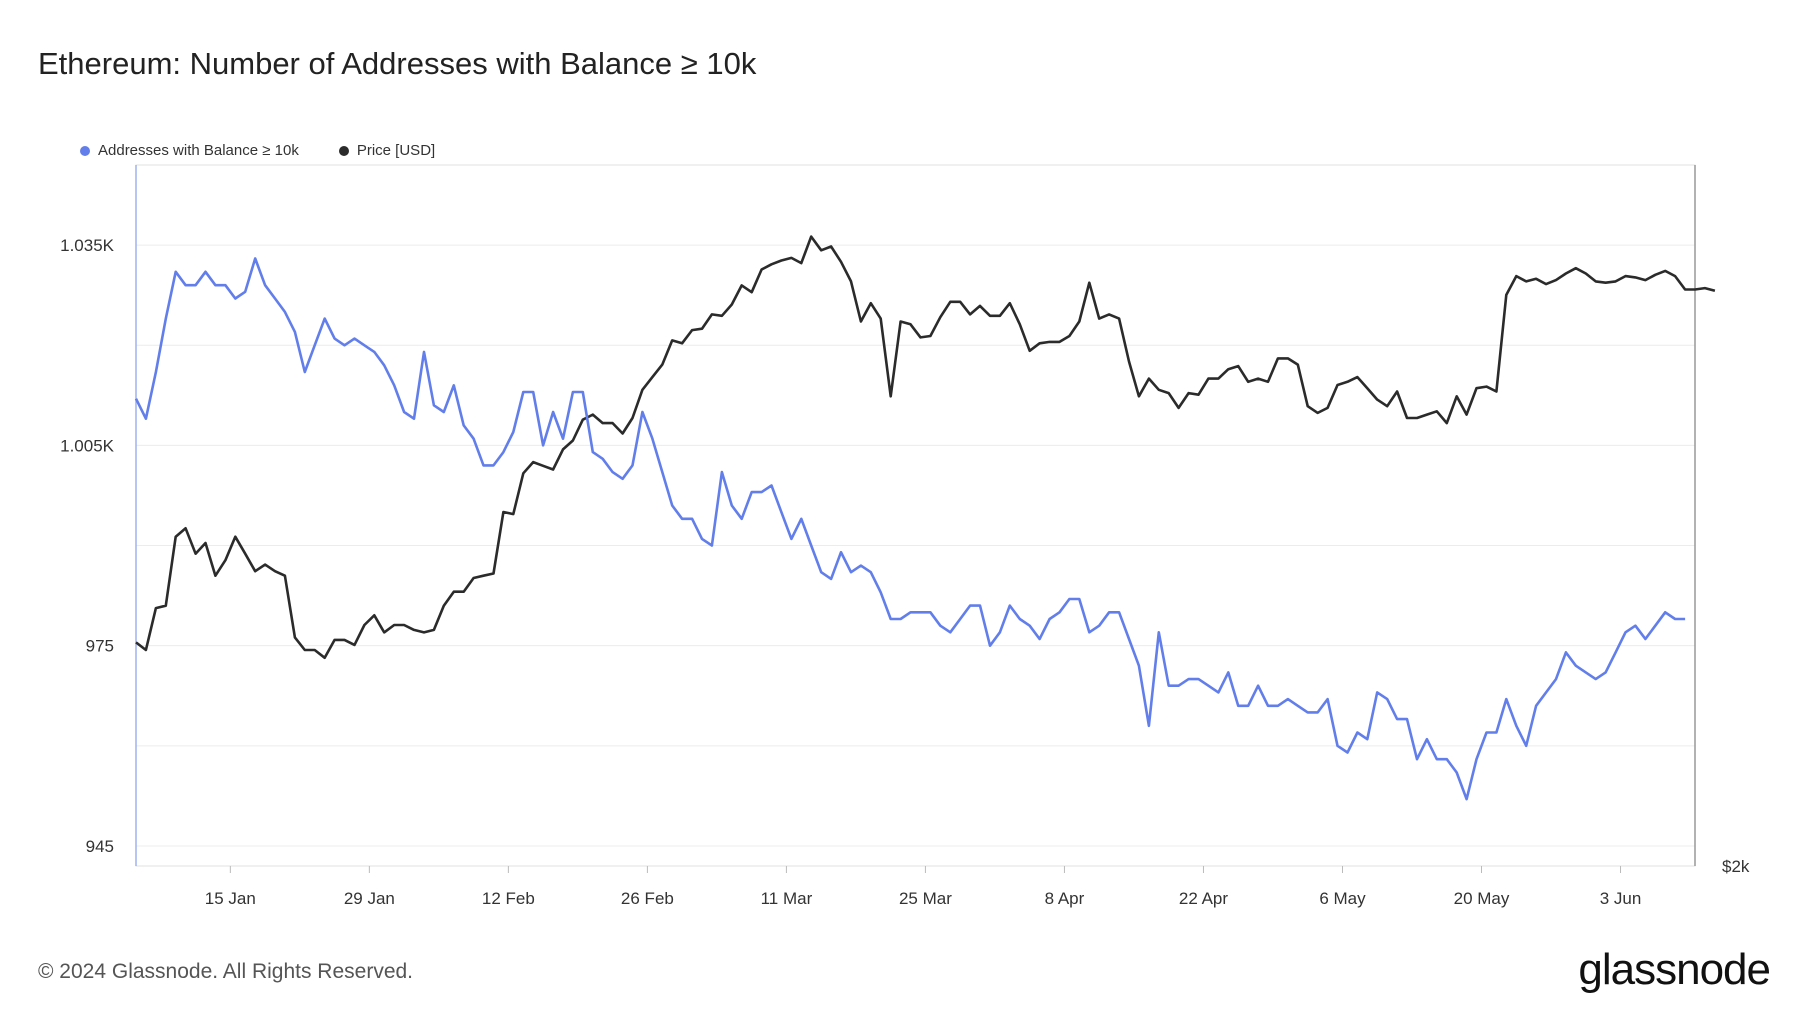  What do you see at coordinates (1736, 866) in the screenshot?
I see `y-right-tick-label: $2k` at bounding box center [1736, 866].